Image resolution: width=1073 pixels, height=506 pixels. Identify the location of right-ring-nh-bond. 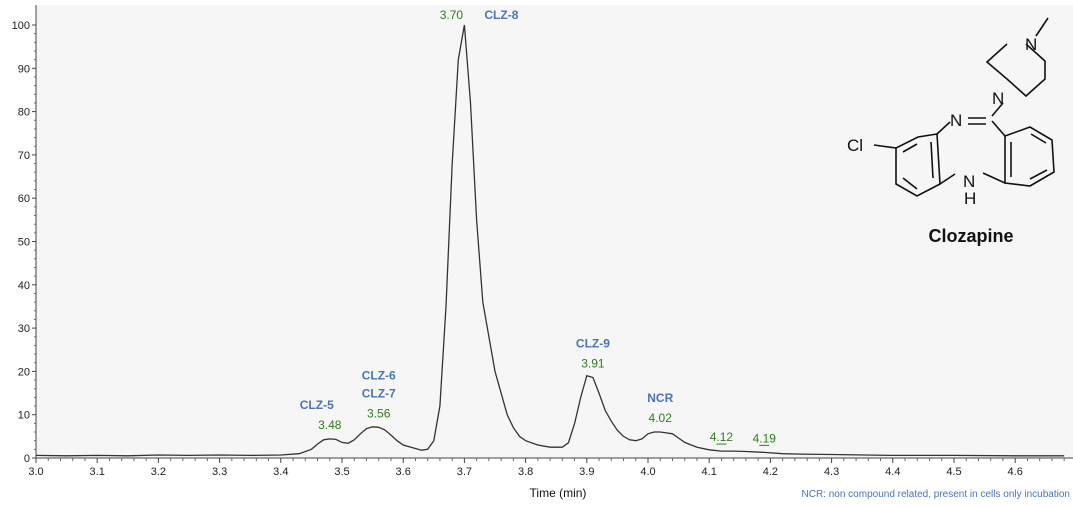
(994, 178).